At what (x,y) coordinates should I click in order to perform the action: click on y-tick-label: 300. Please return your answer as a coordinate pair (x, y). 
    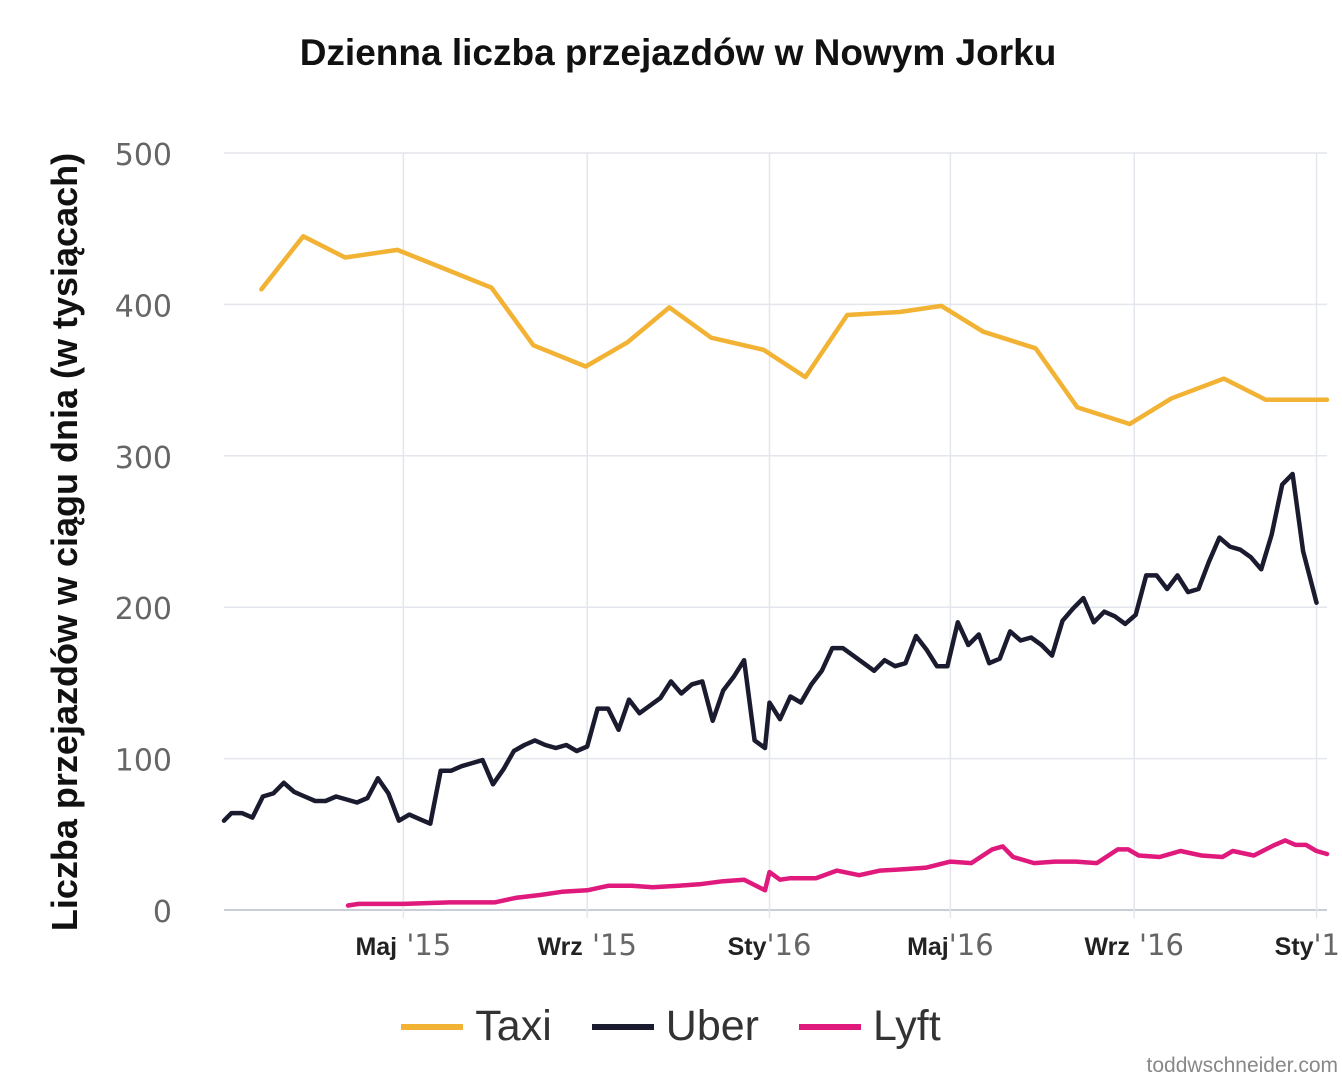
    Looking at the image, I should click on (143, 458).